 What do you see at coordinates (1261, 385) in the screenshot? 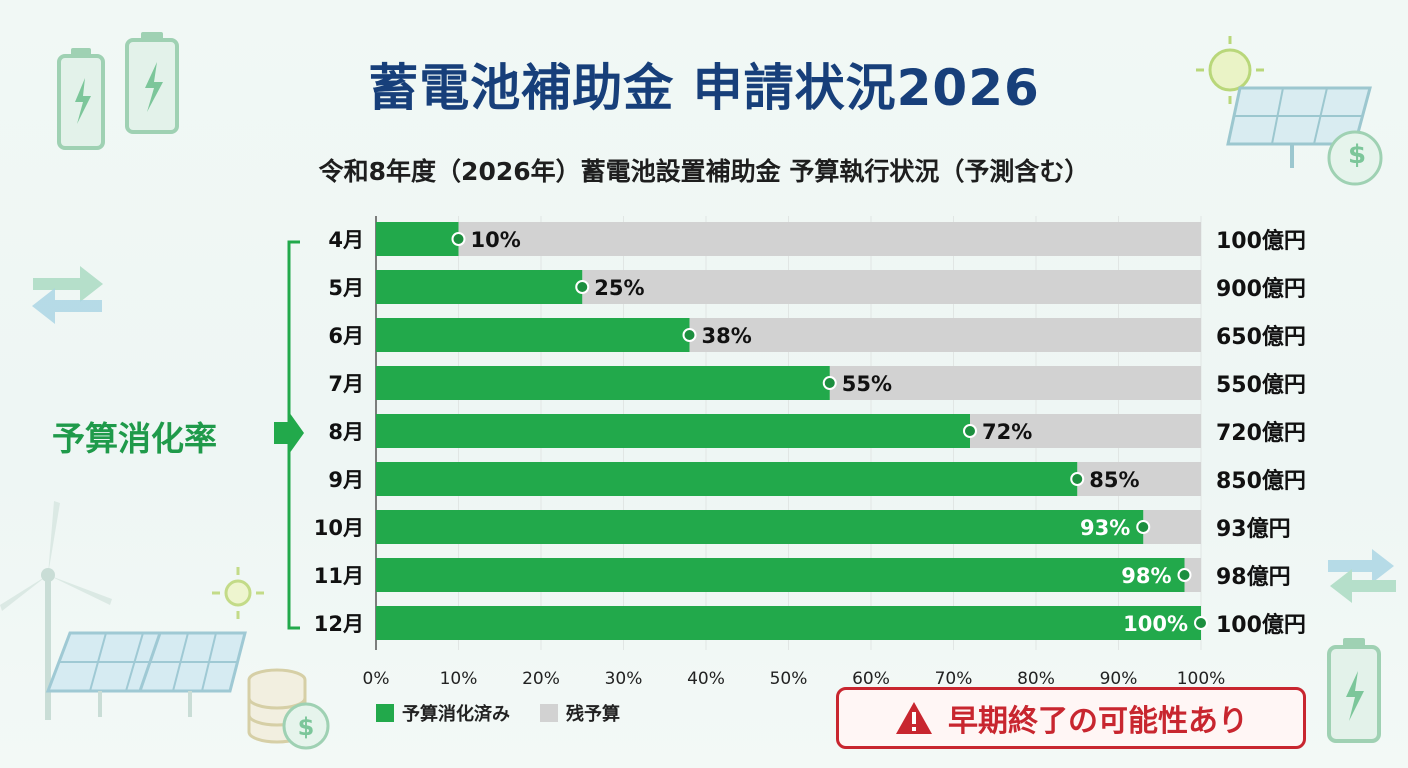
I see `budget-amount-label: 550億円` at bounding box center [1261, 385].